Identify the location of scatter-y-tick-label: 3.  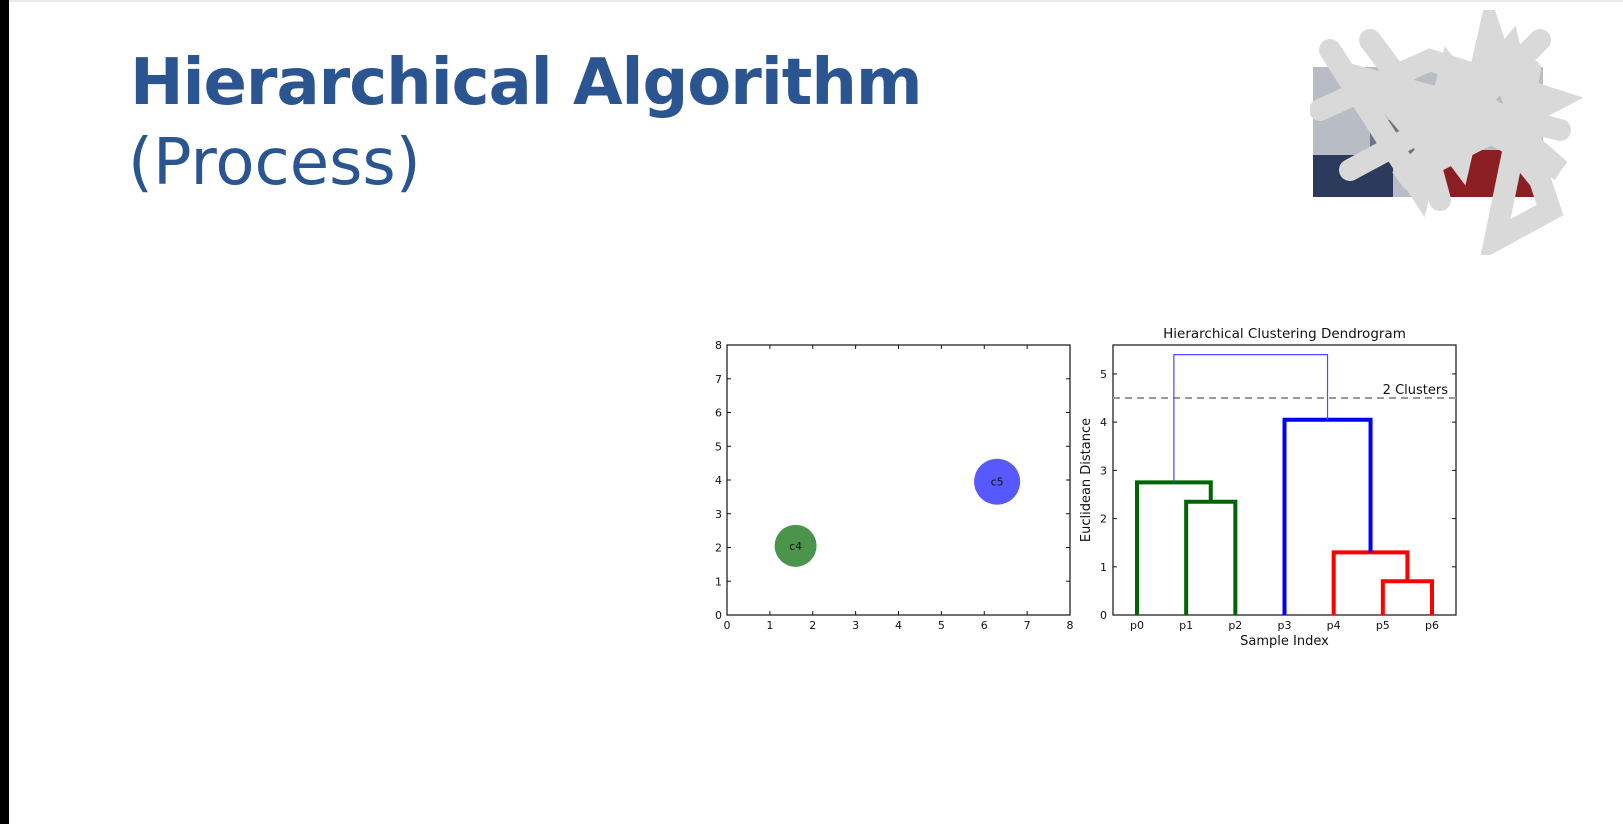
(718, 514).